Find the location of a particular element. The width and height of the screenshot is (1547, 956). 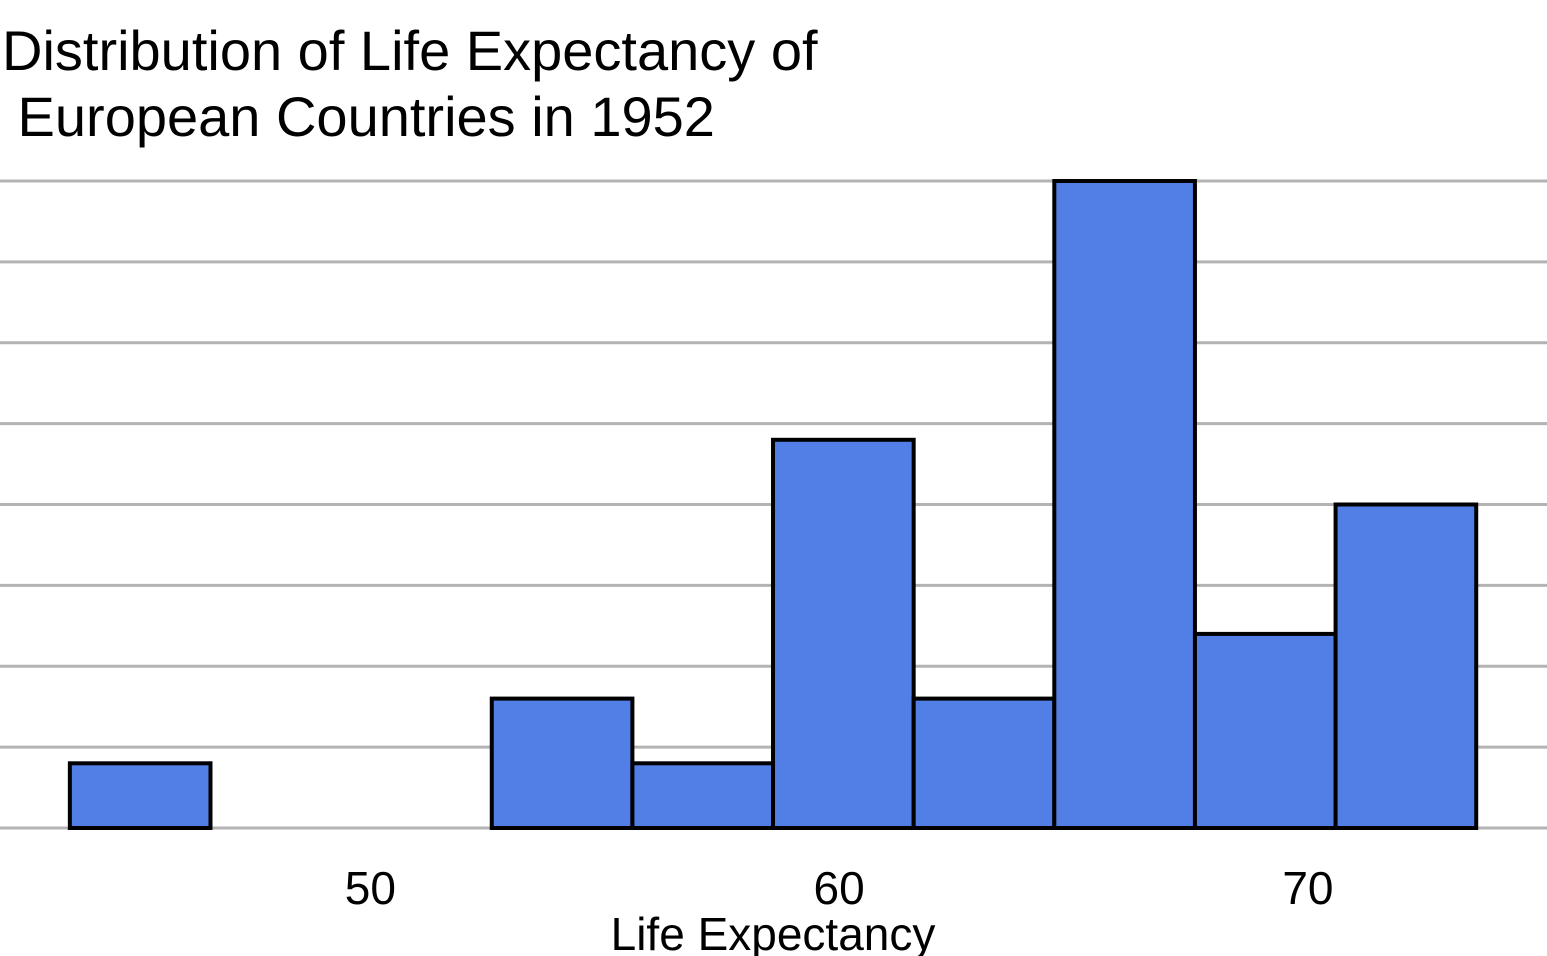

x-tick-label-60: 60 is located at coordinates (839, 888).